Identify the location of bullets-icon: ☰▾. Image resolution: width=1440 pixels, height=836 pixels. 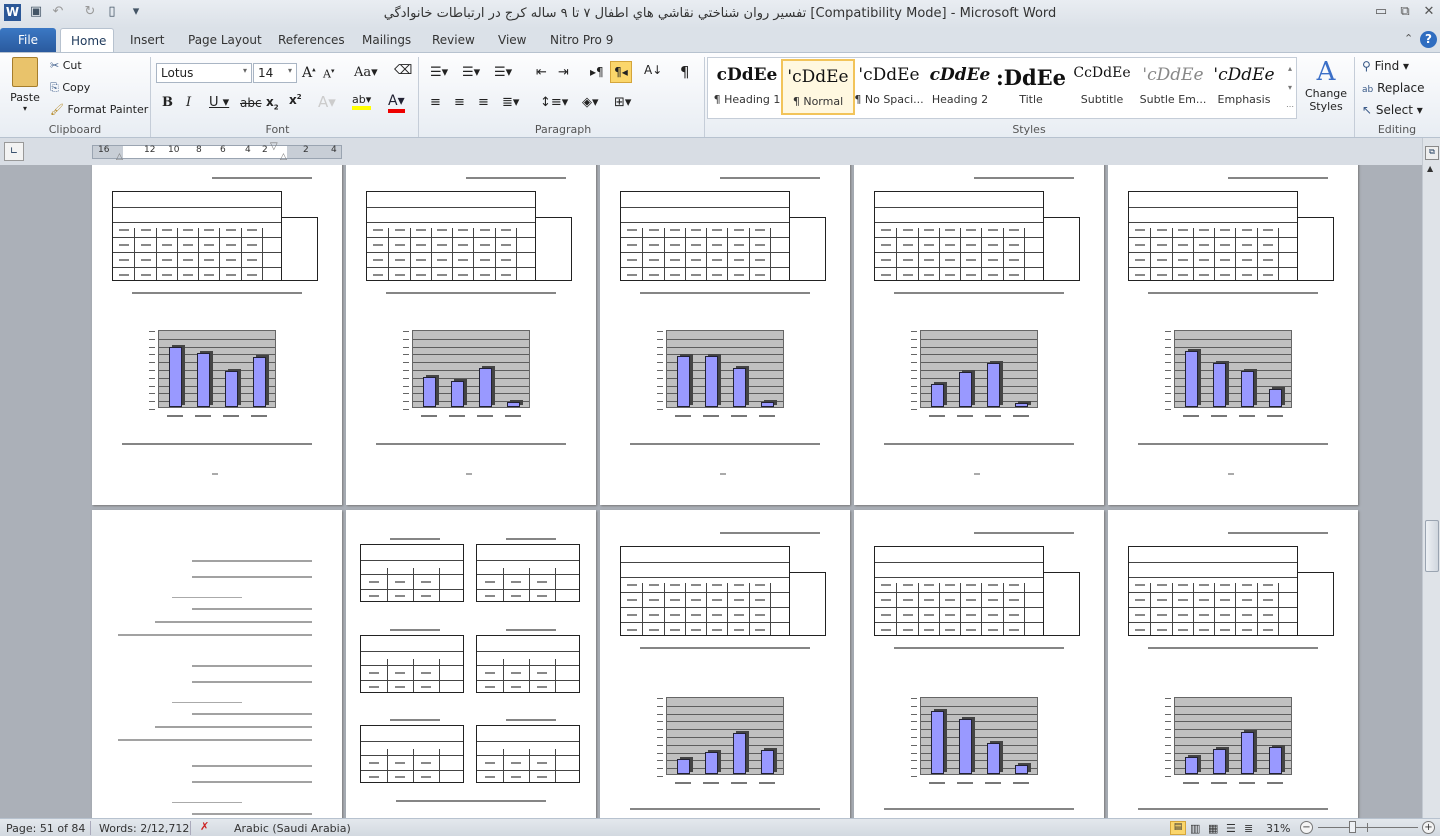
(439, 72).